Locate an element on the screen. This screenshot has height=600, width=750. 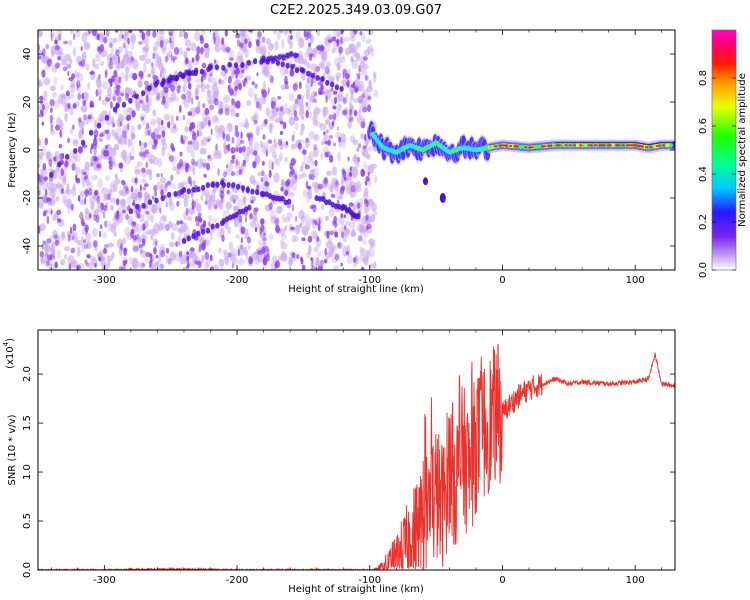
snr-y-axis-label: SNR (10 * v/v) is located at coordinates (12, 449).